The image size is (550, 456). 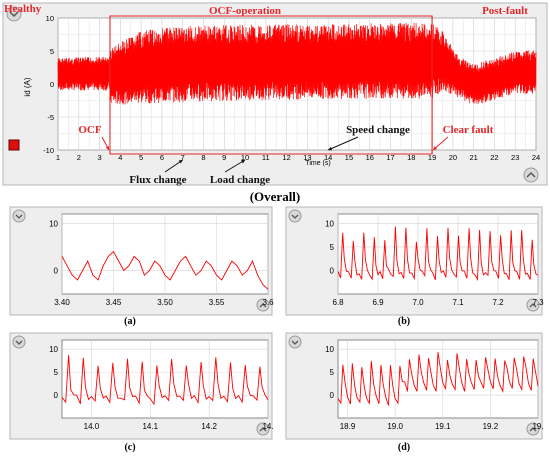 I want to click on x-tick-label: 14.0, so click(x=92, y=426).